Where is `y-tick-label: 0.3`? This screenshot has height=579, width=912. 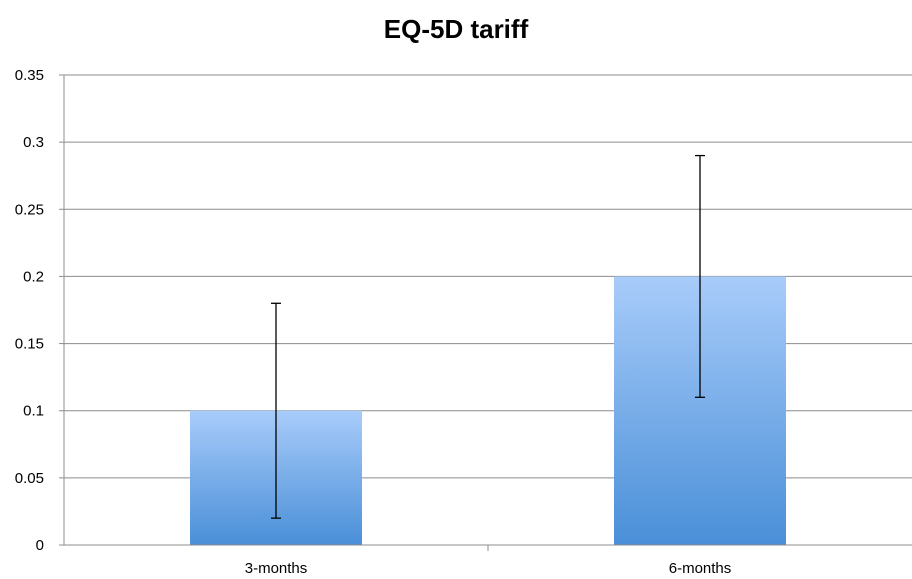 y-tick-label: 0.3 is located at coordinates (33, 142).